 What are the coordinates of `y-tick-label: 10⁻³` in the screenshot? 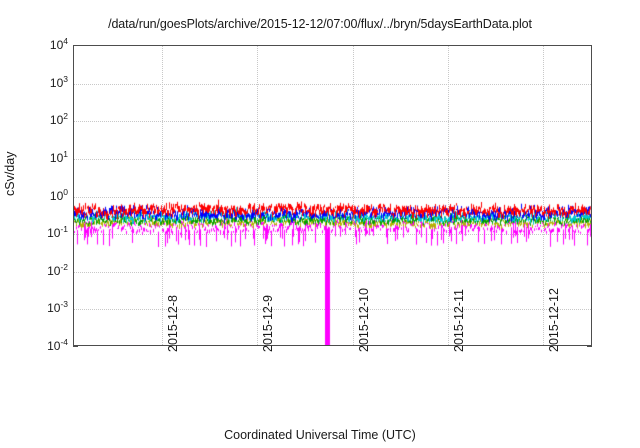 It's located at (57, 307).